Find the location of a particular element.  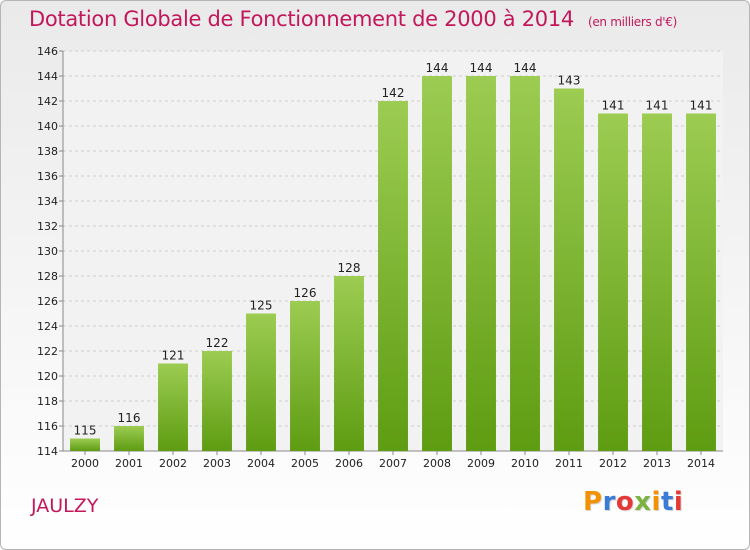

x-tick-label: 2014 is located at coordinates (701, 463).